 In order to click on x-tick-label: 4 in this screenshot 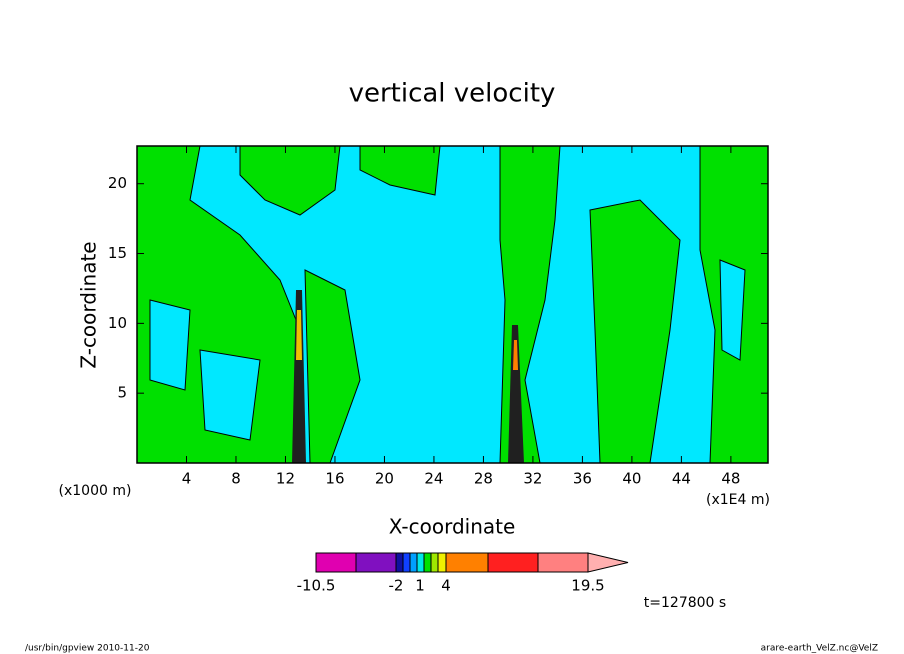, I will do `click(187, 479)`.